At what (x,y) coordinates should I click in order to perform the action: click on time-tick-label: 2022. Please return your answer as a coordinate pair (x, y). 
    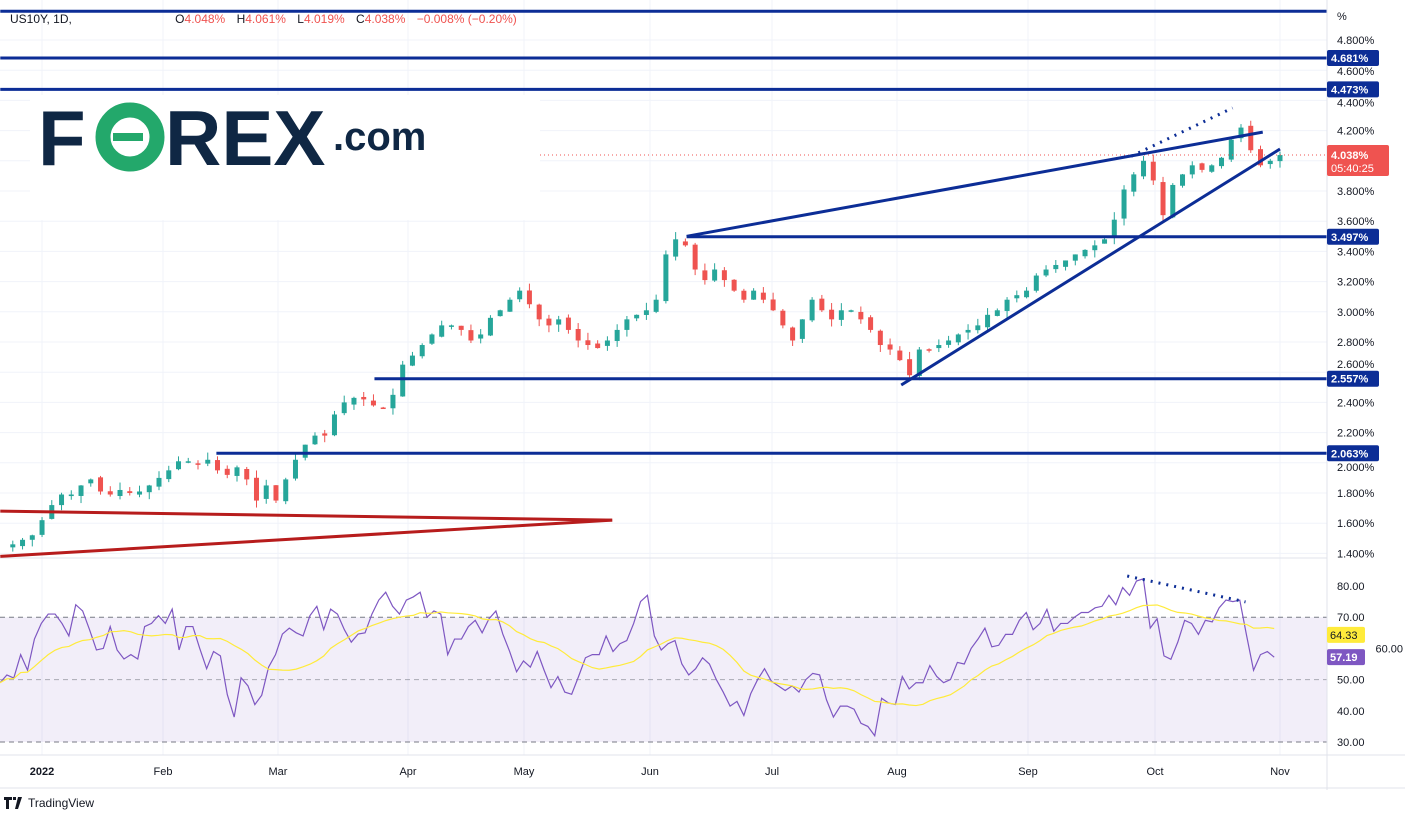
    Looking at the image, I should click on (42, 772).